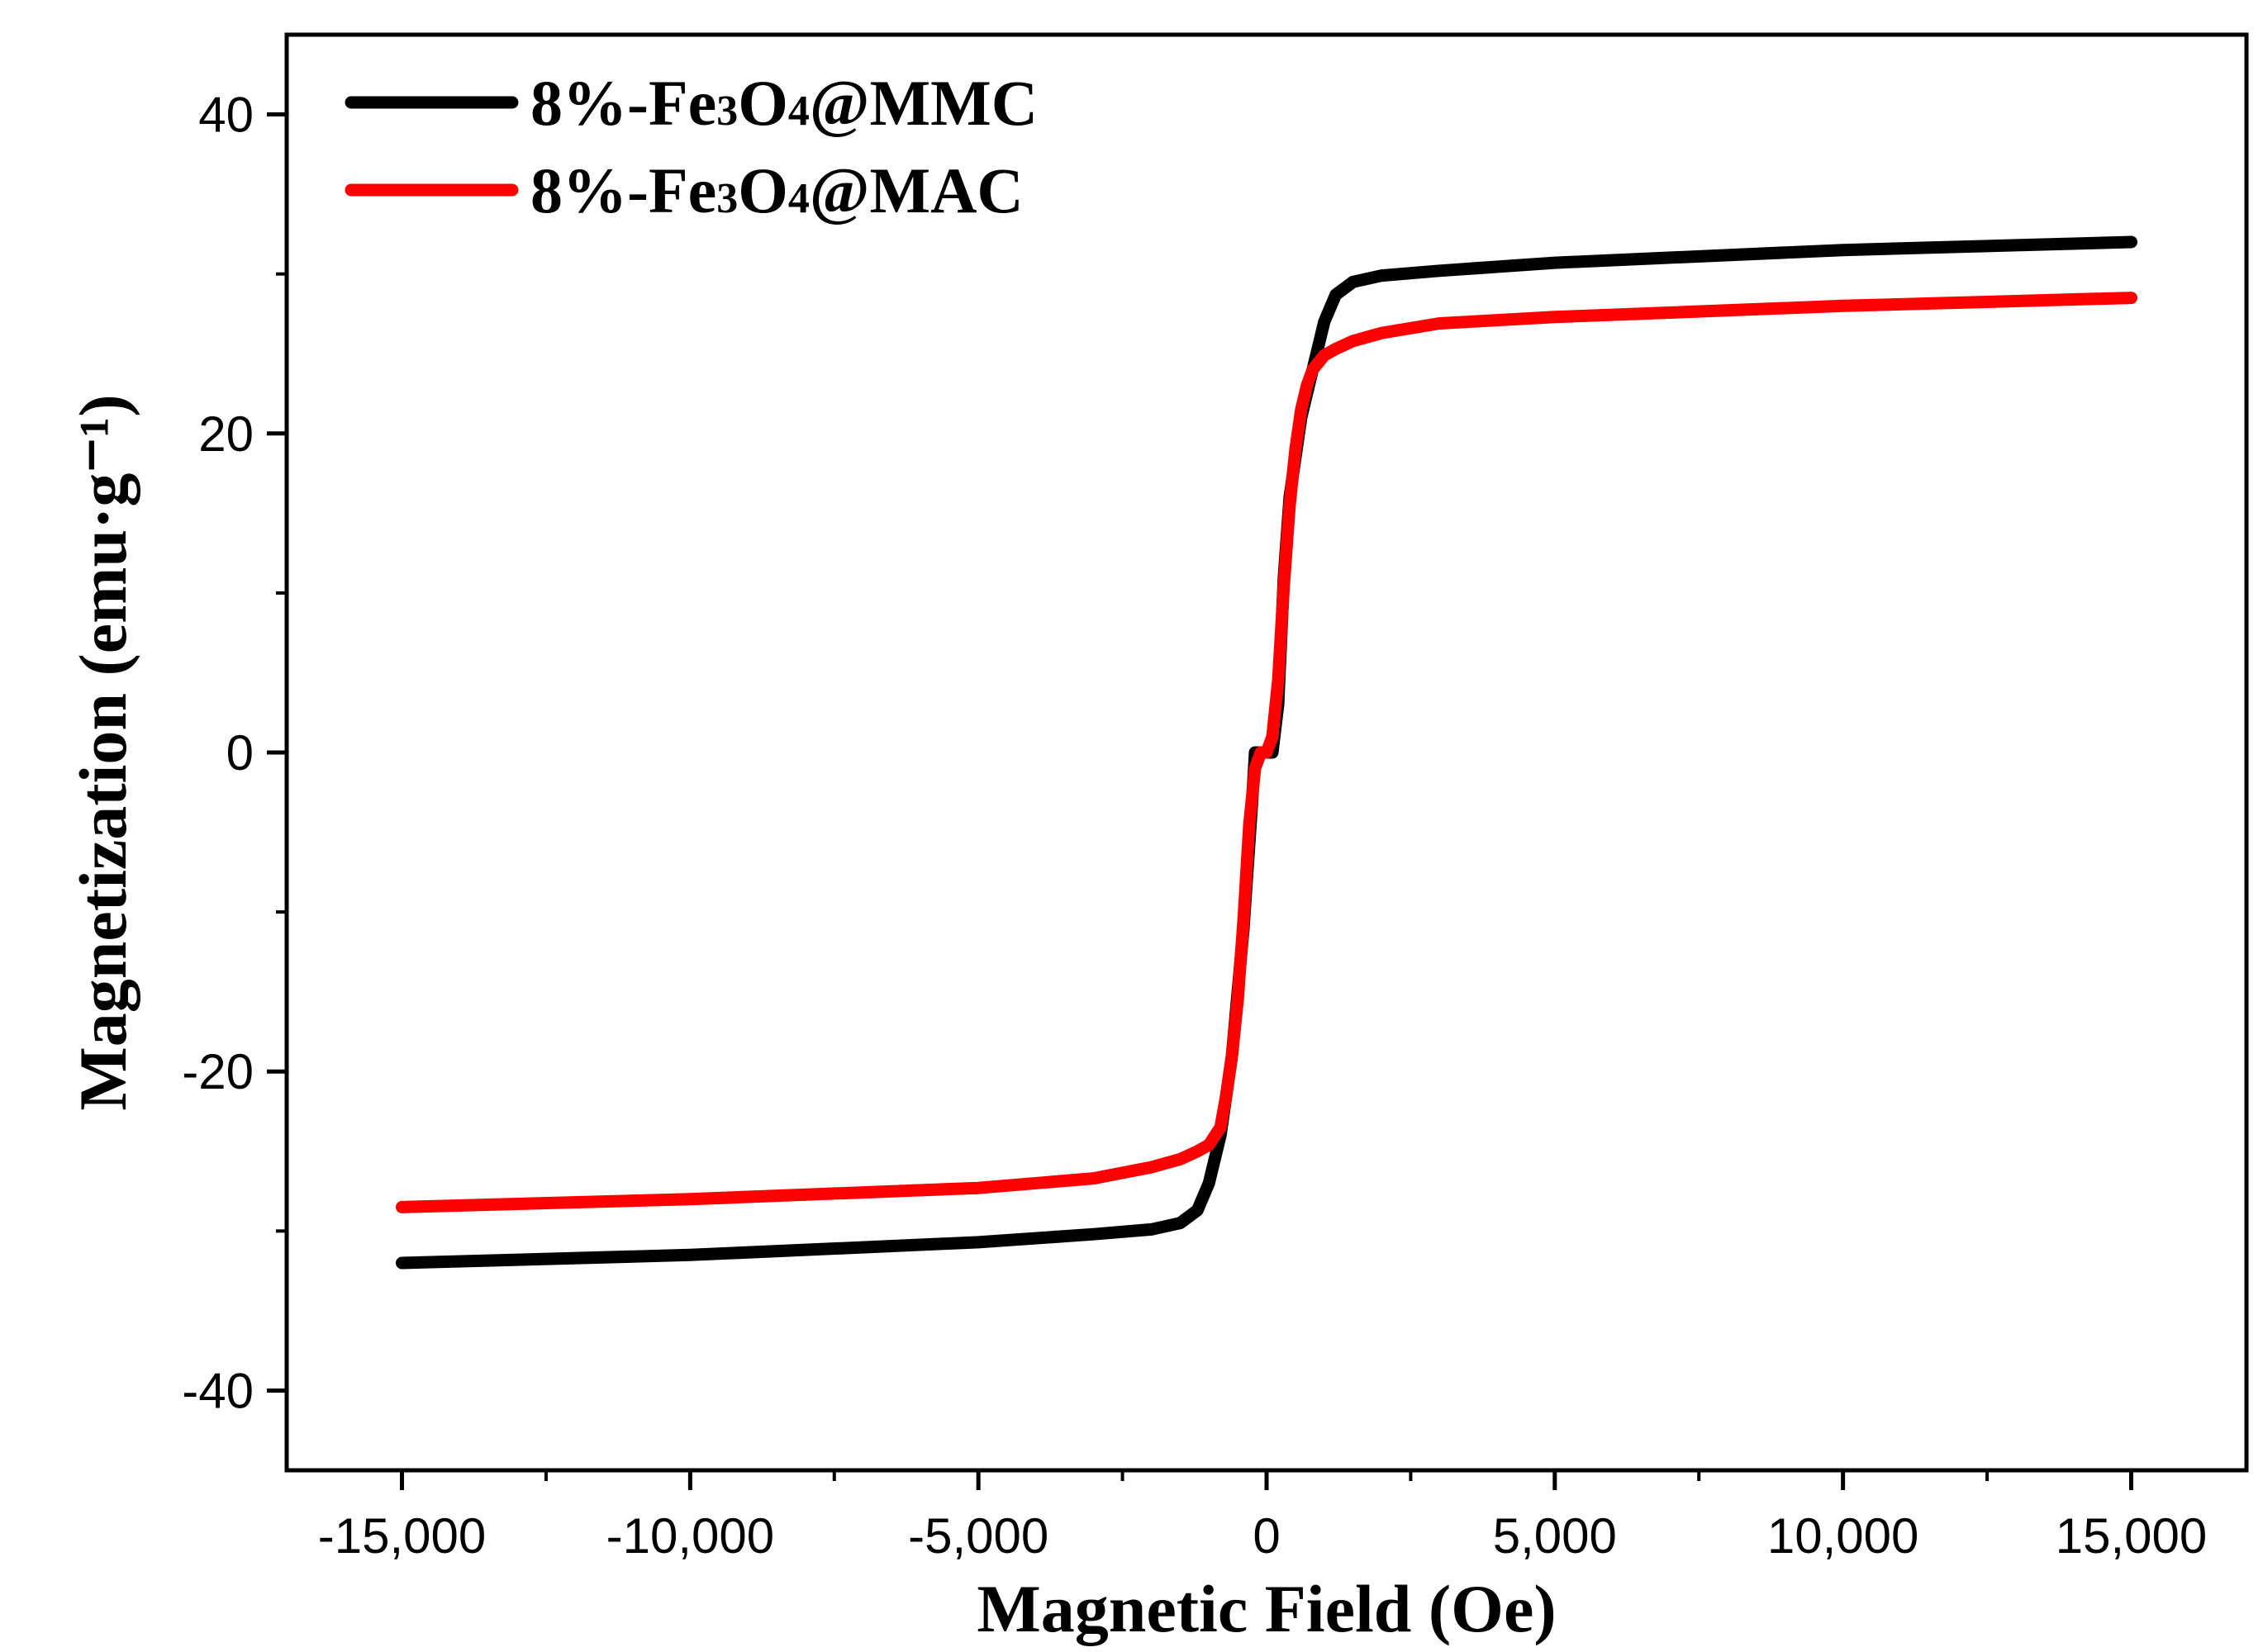 Image resolution: width=2263 pixels, height=1652 pixels. I want to click on x-axis-ticks: -15,000 -10,000 -5,000 0 5,000 10,000 15,000, so click(1262, 1517).